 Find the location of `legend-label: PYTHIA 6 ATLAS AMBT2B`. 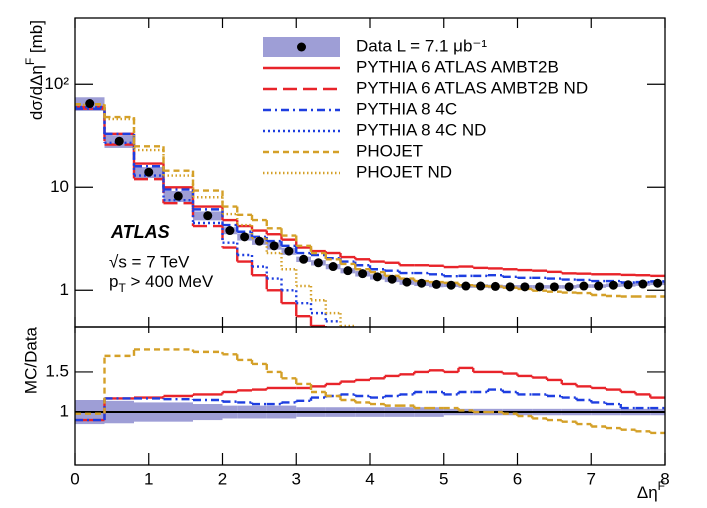

legend-label: PYTHIA 6 ATLAS AMBT2B is located at coordinates (457, 66).